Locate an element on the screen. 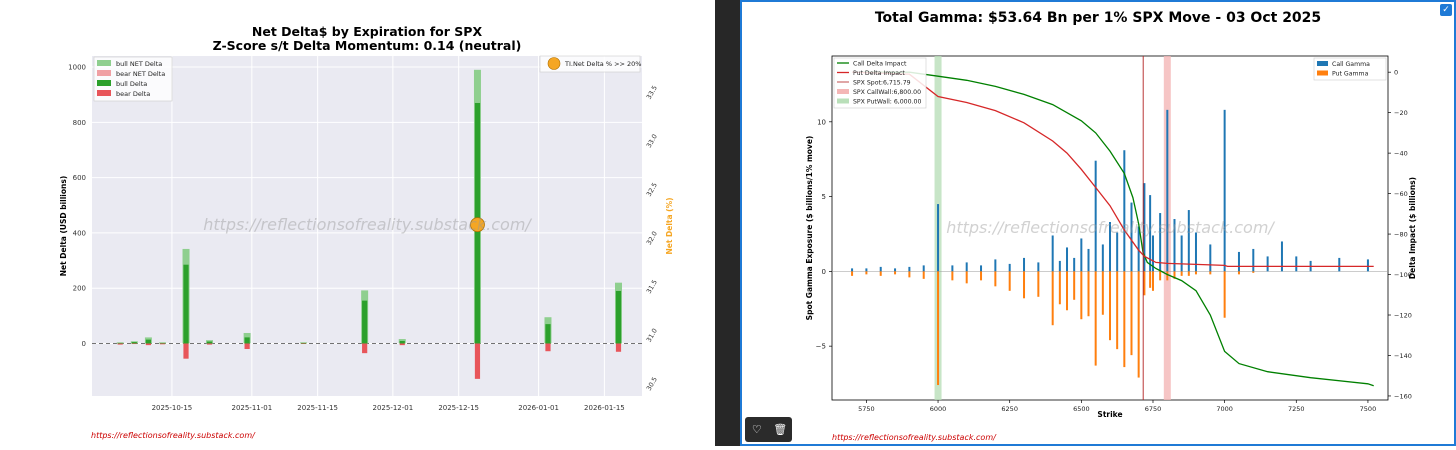 Image resolution: width=1456 pixels, height=450 pixels. selected-check-icon: ✓ is located at coordinates (1446, 10).